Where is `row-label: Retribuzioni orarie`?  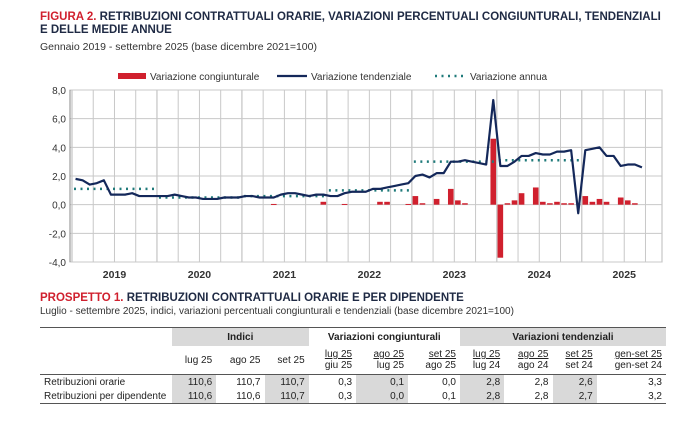 row-label: Retribuzioni orarie is located at coordinates (85, 382).